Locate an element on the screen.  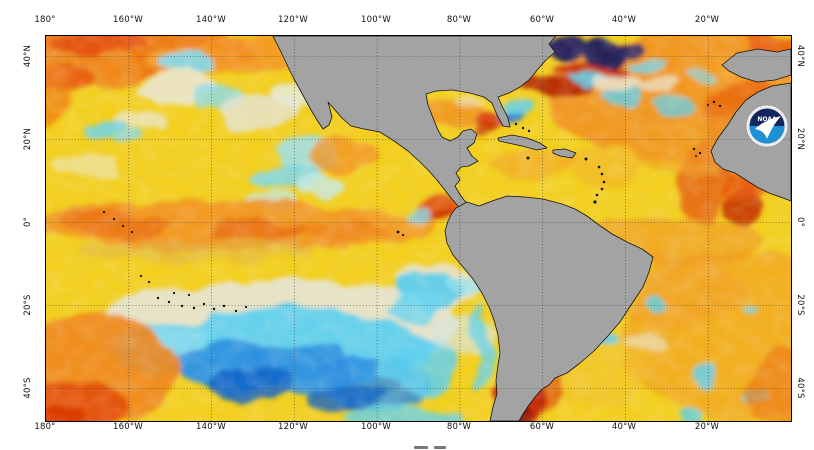
lon-label-top: 180° is located at coordinates (45, 20).